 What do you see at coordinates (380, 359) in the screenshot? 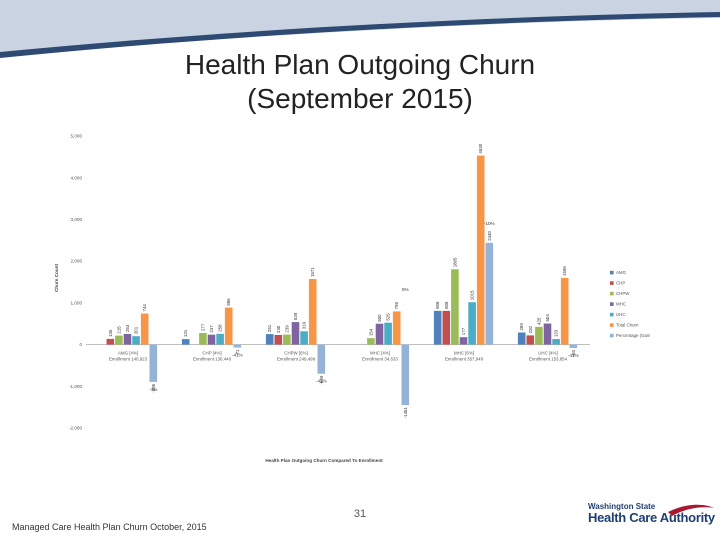
I see `x-tick-sublabel: Enrollment 34,633` at bounding box center [380, 359].